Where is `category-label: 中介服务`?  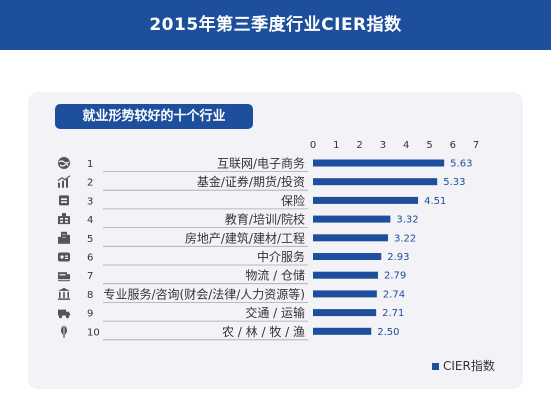 category-label: 中介服务 is located at coordinates (281, 256).